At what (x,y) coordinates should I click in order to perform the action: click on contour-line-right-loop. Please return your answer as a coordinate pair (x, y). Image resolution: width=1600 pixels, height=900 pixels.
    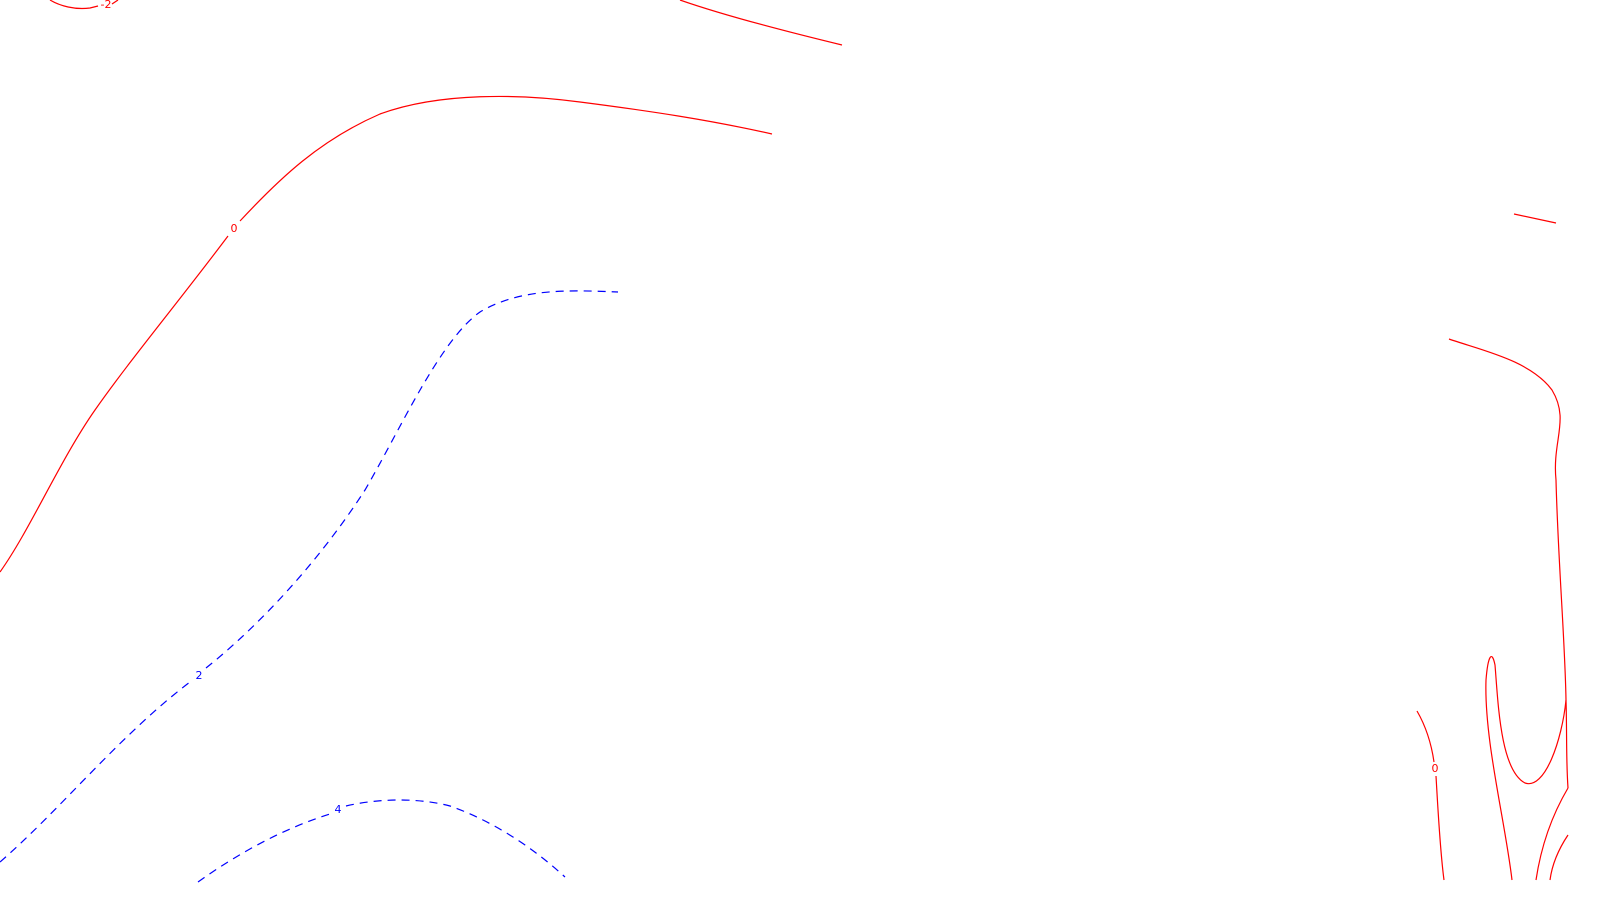
    Looking at the image, I should click on (1526, 768).